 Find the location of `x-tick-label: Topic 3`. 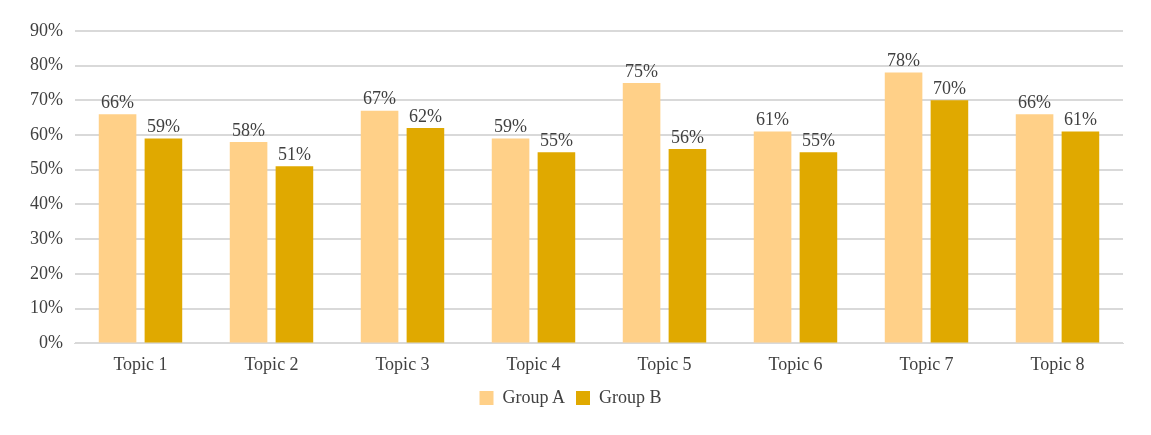

x-tick-label: Topic 3 is located at coordinates (402, 363).